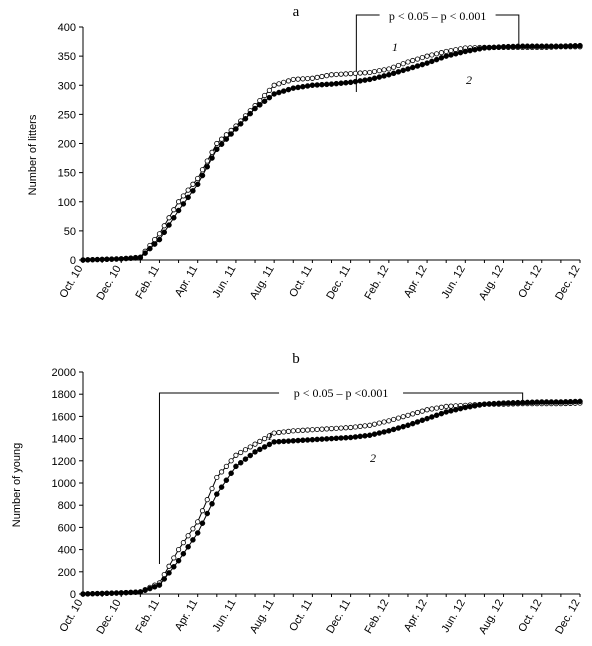 The width and height of the screenshot is (592, 646). I want to click on y-tick-label: 800, so click(67, 506).